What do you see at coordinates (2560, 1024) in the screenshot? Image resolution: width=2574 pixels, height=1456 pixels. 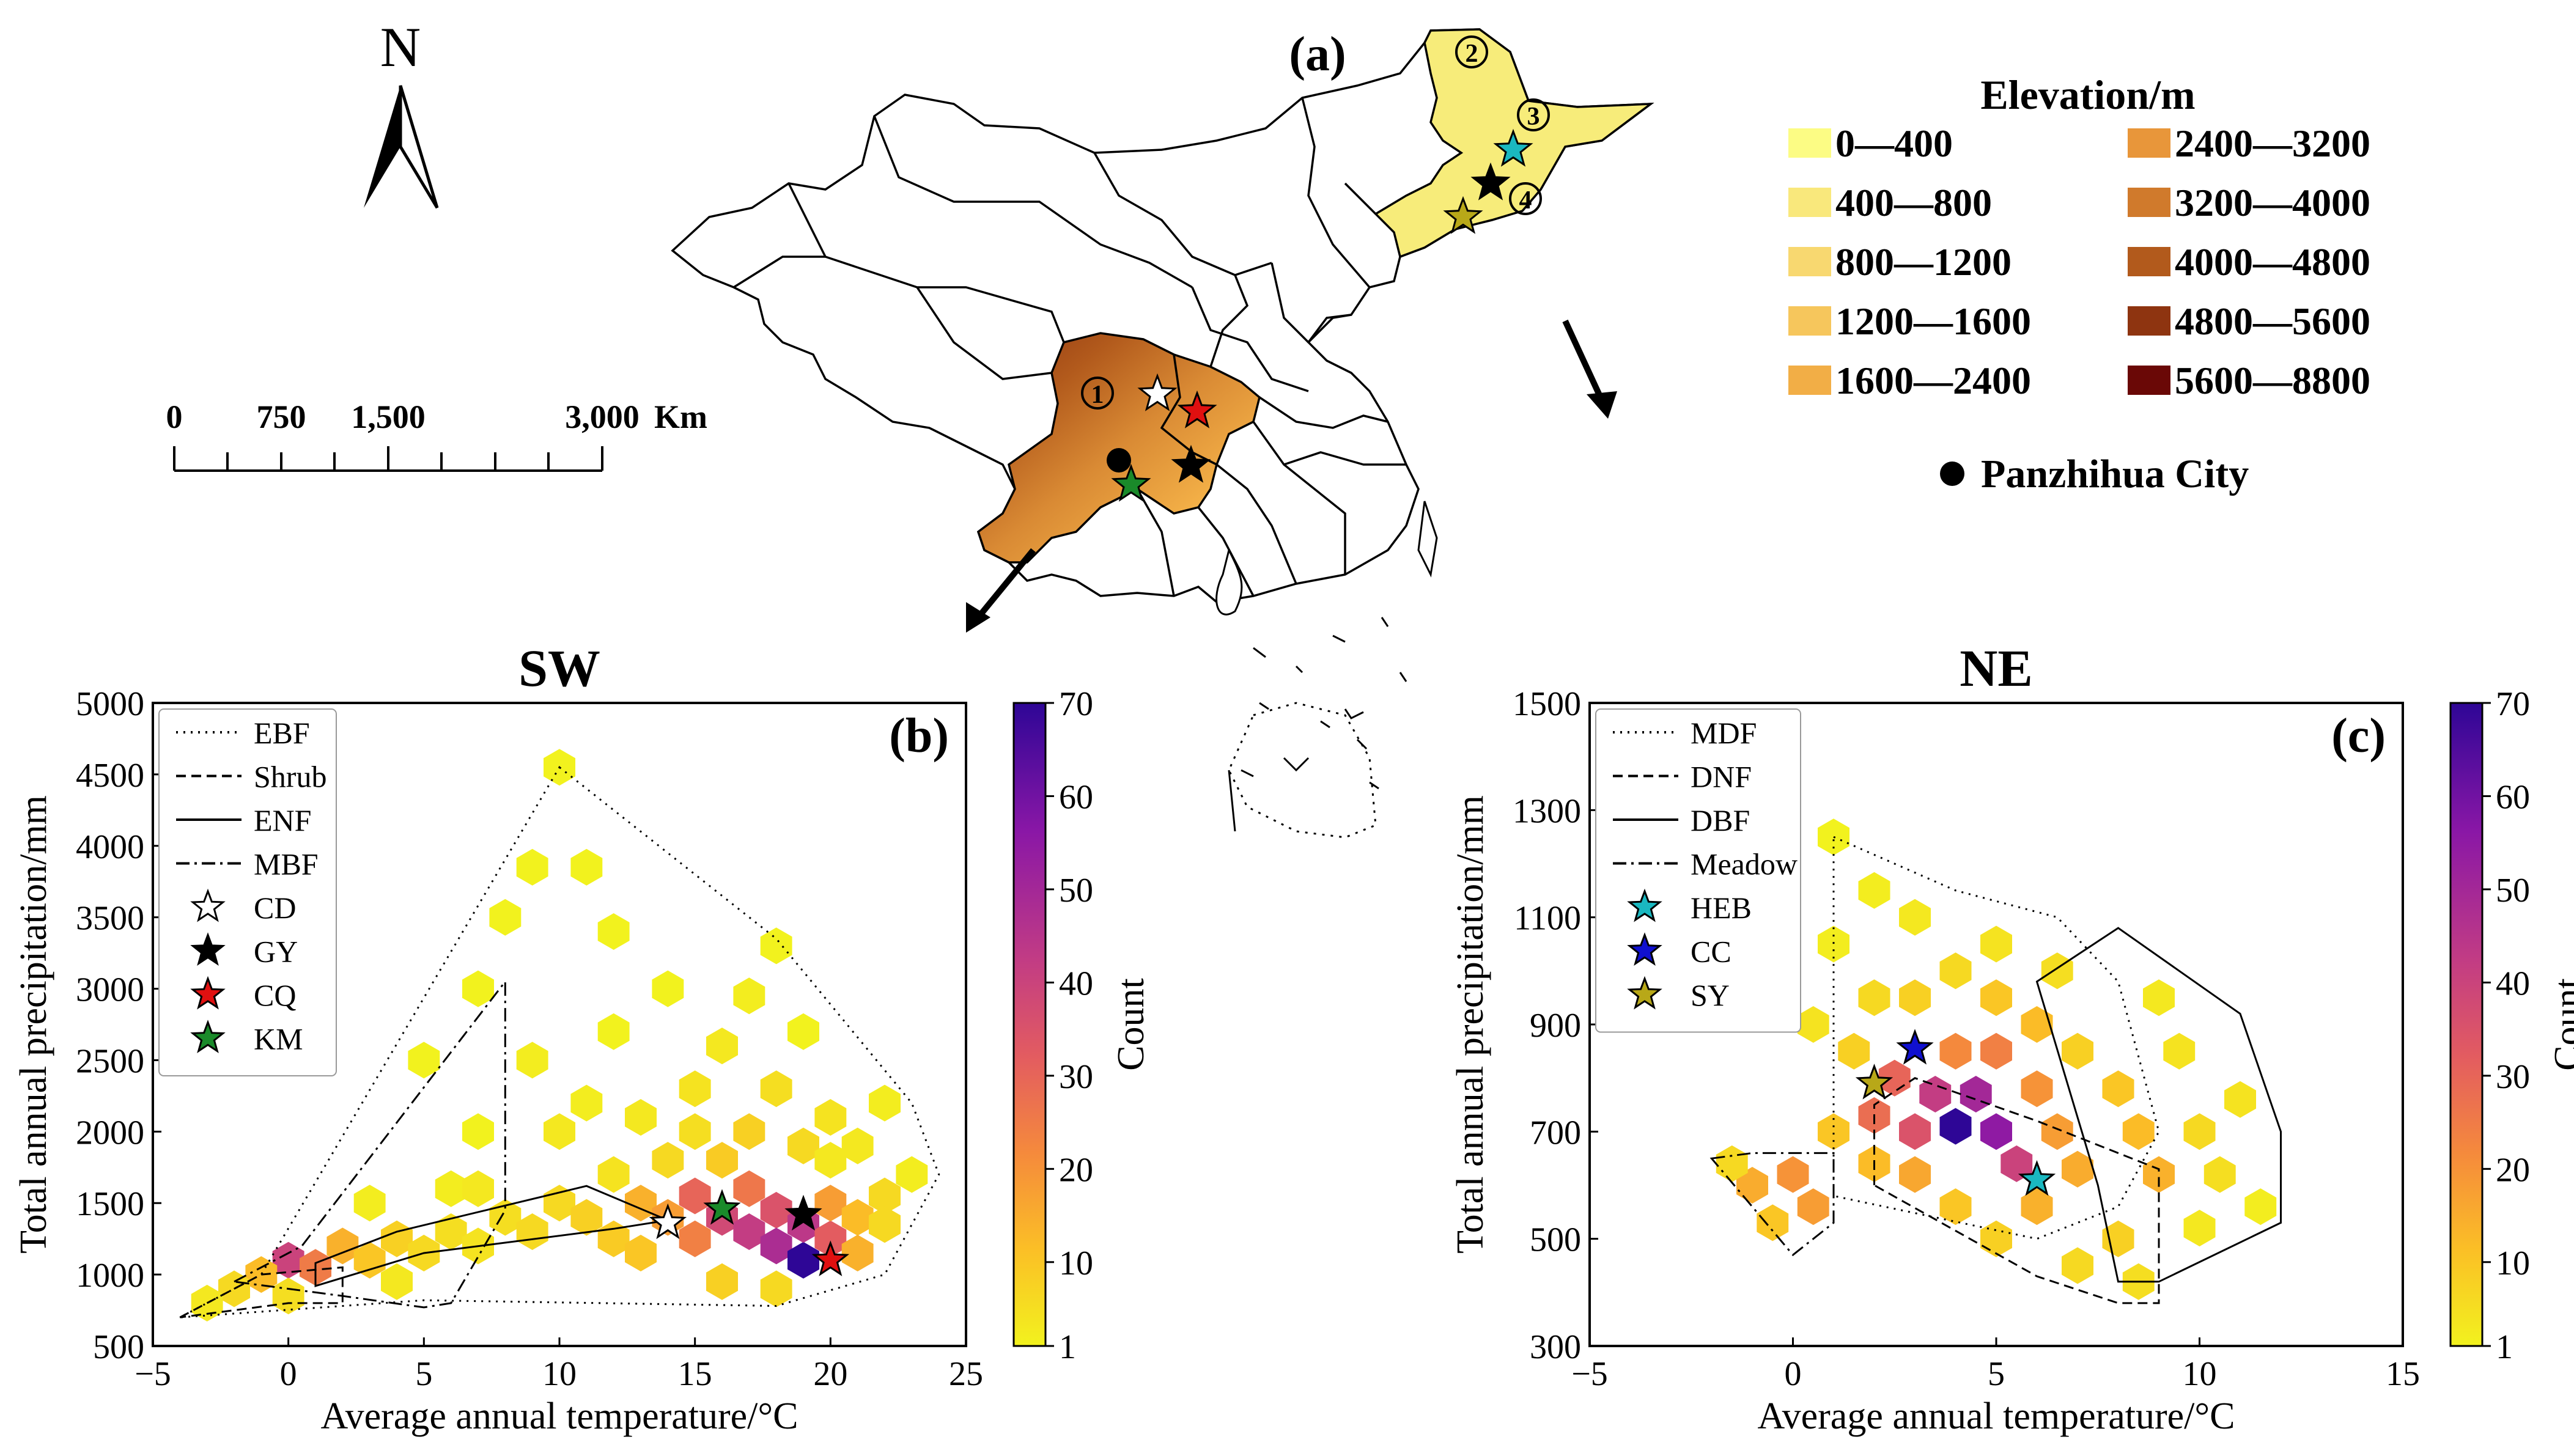 I see `colorbar-label: Count` at bounding box center [2560, 1024].